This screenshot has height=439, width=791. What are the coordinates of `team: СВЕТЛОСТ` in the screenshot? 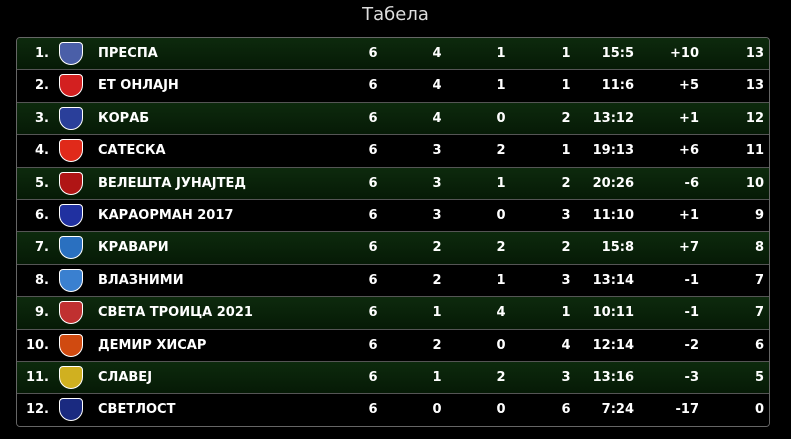 It's located at (137, 410).